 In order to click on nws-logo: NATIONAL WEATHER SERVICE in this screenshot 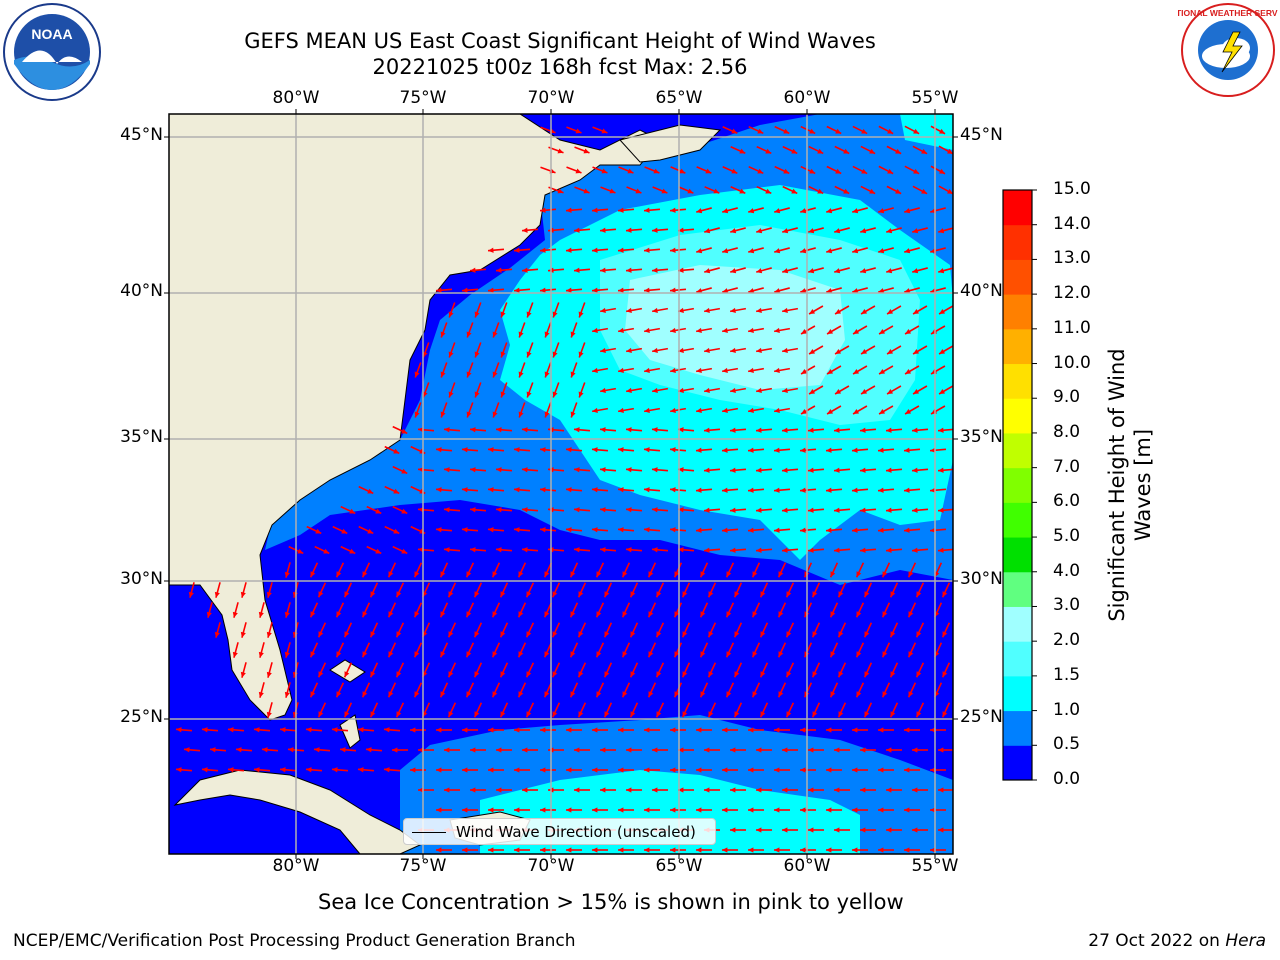, I will do `click(1228, 50)`.